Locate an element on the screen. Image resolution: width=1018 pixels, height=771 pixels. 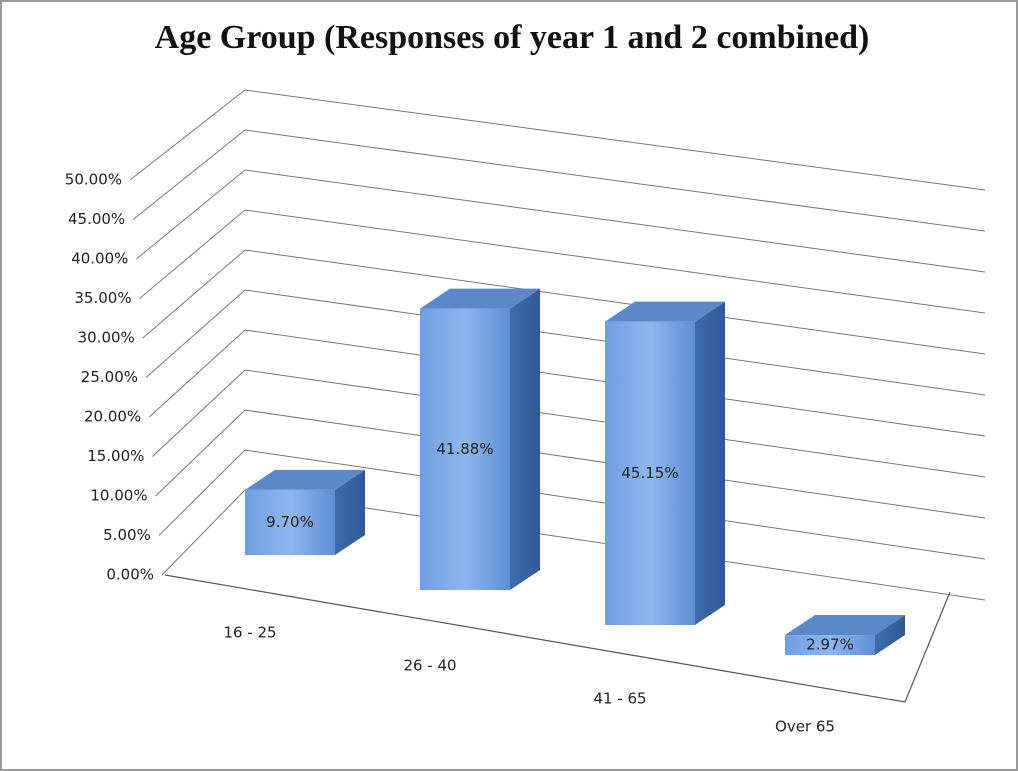
y-tick-label: 5.00% is located at coordinates (127, 535).